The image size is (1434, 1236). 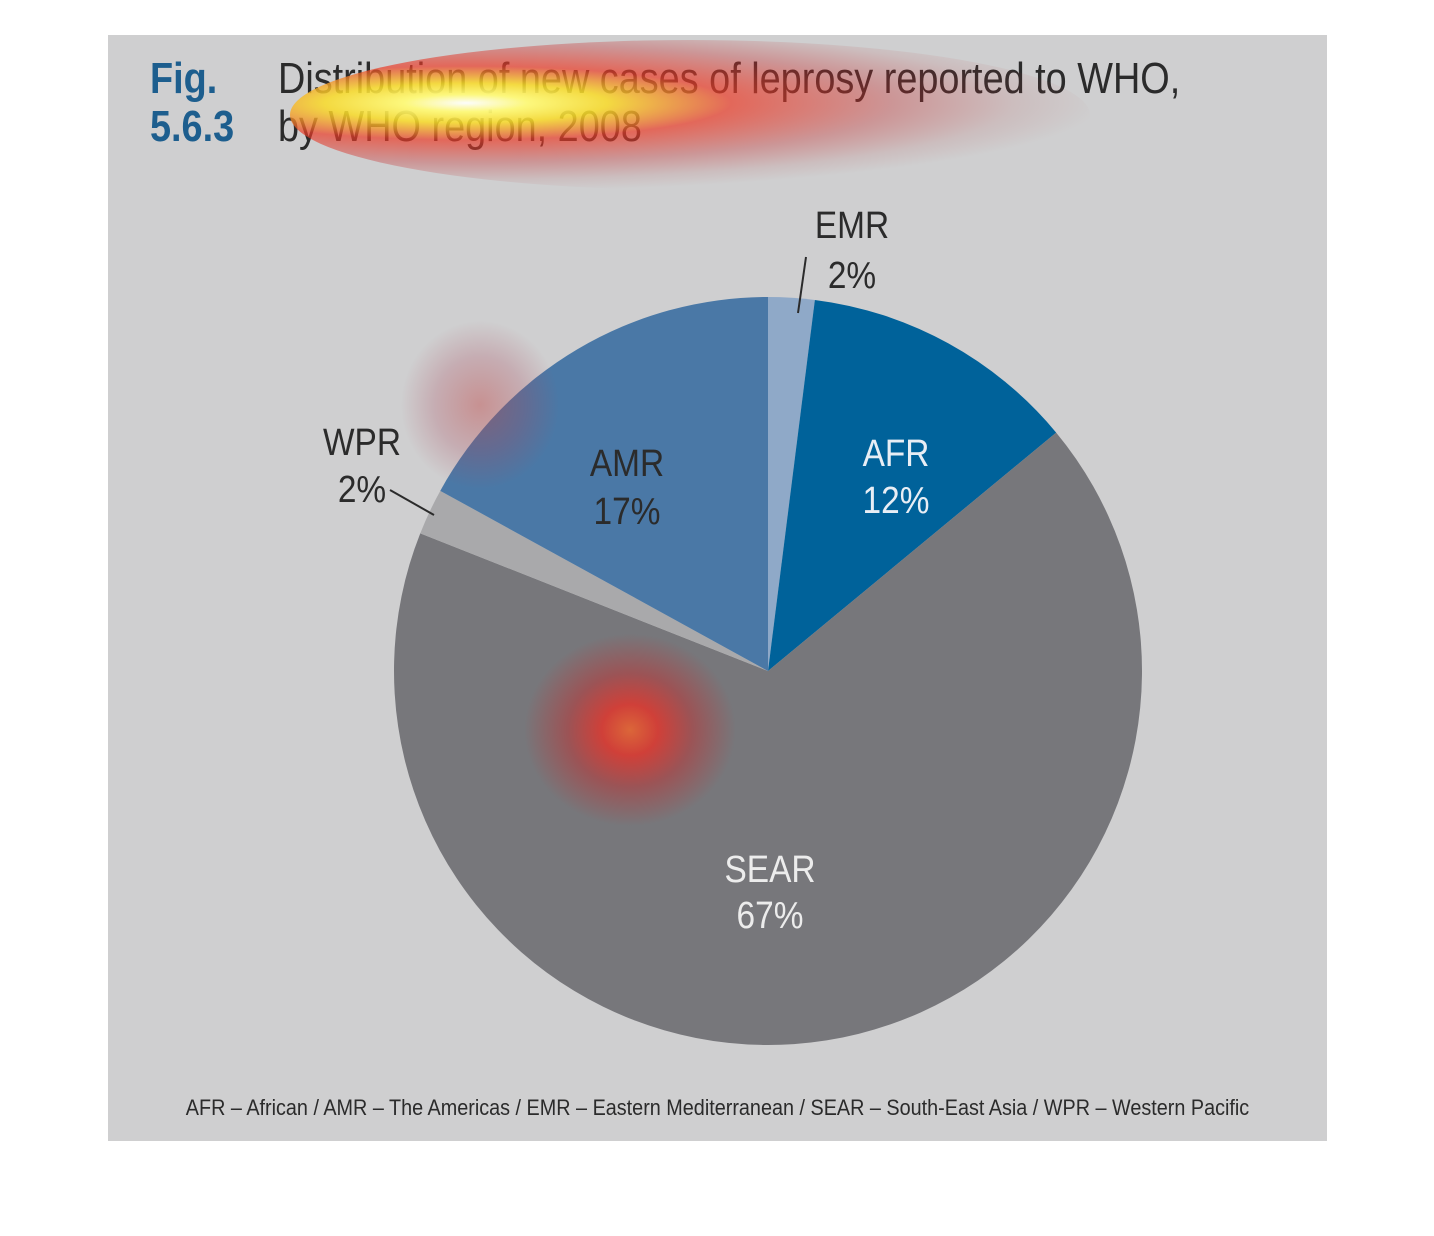 What do you see at coordinates (627, 463) in the screenshot?
I see `slice-label-amr: AMR` at bounding box center [627, 463].